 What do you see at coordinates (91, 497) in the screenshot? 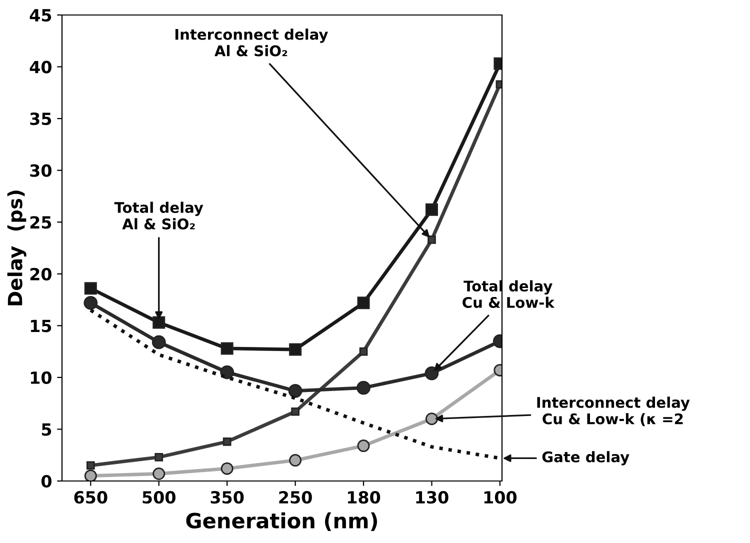
I see `x-tick-label: 650` at bounding box center [91, 497].